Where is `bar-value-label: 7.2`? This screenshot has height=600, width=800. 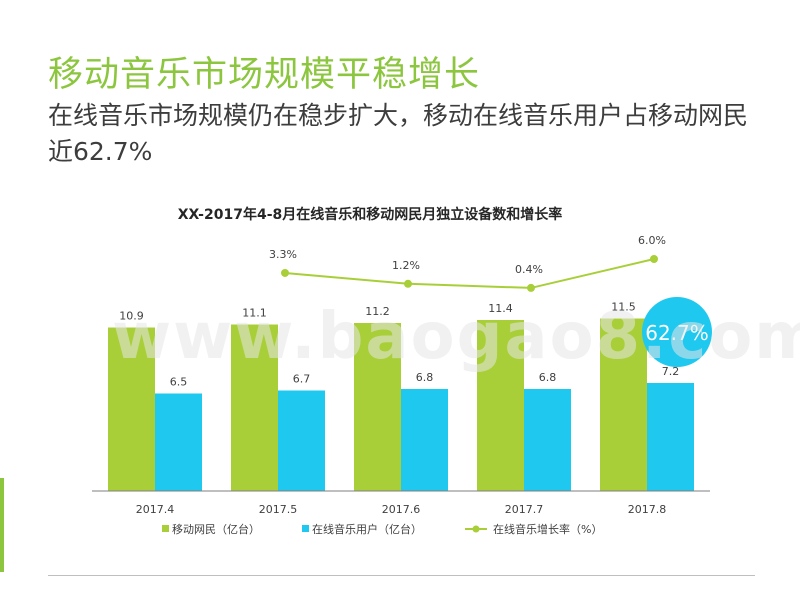 bar-value-label: 7.2 is located at coordinates (671, 371).